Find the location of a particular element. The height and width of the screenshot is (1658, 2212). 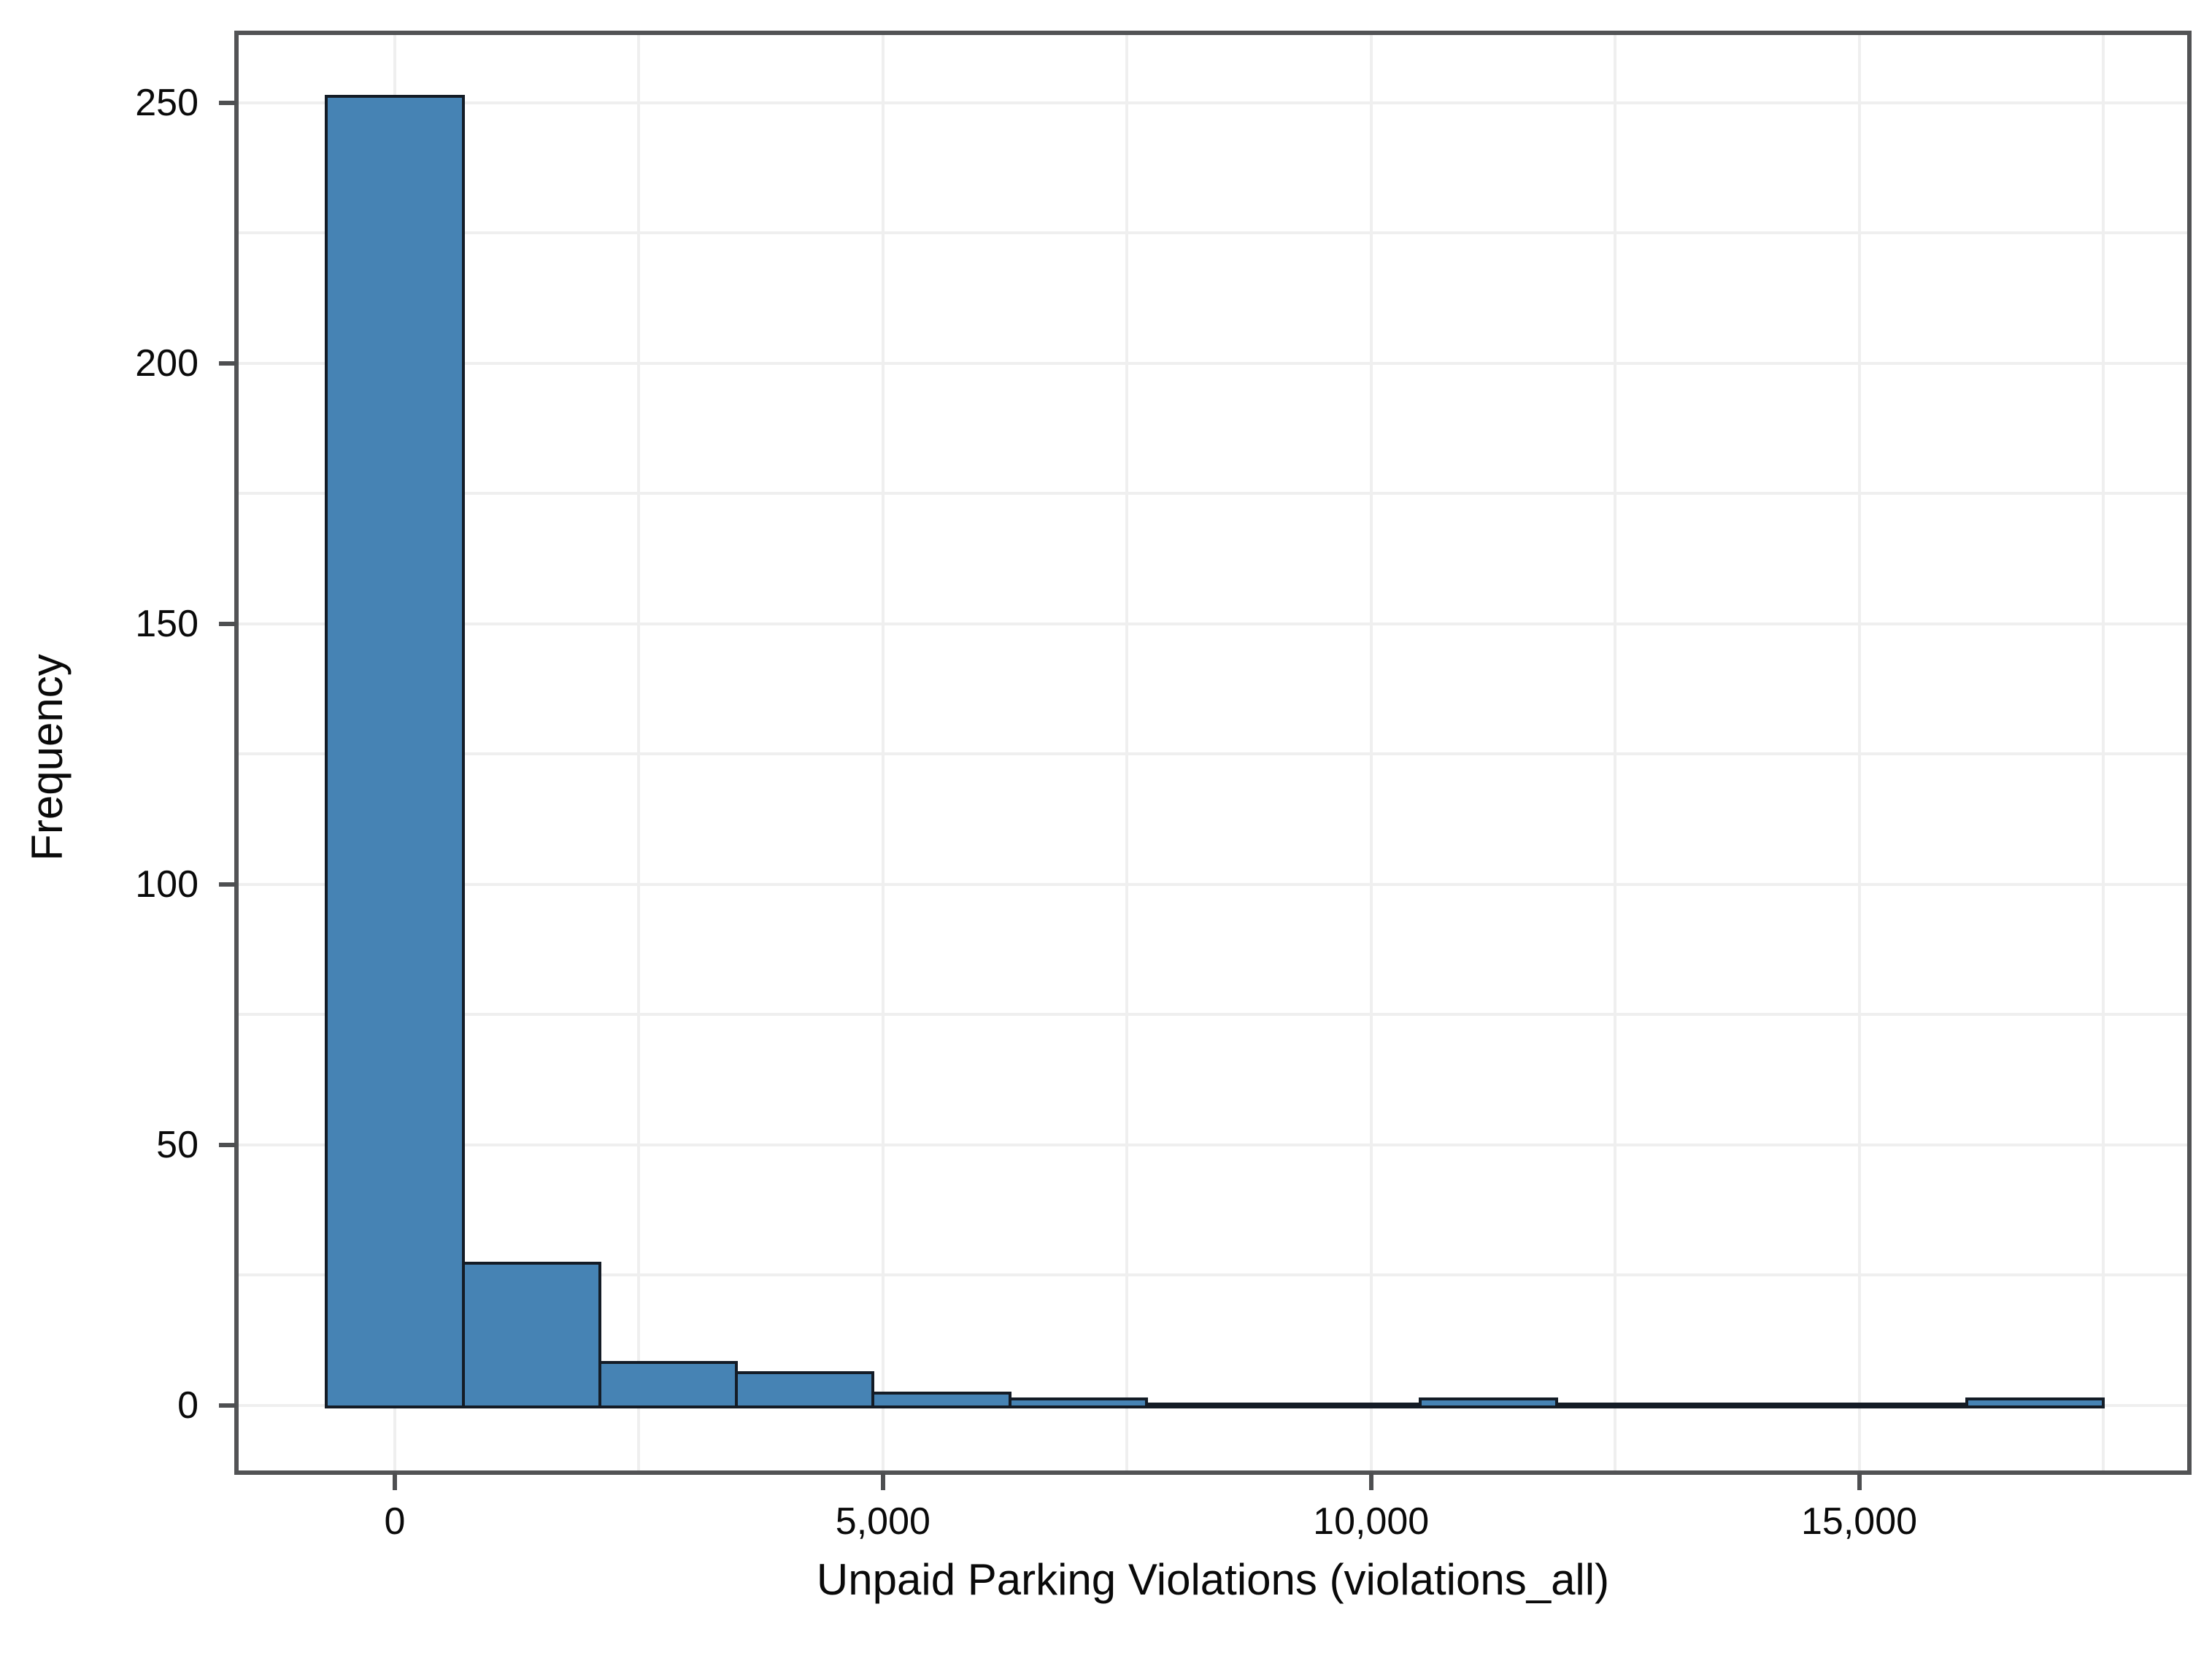

y-axis-title: Frequency is located at coordinates (47, 758).